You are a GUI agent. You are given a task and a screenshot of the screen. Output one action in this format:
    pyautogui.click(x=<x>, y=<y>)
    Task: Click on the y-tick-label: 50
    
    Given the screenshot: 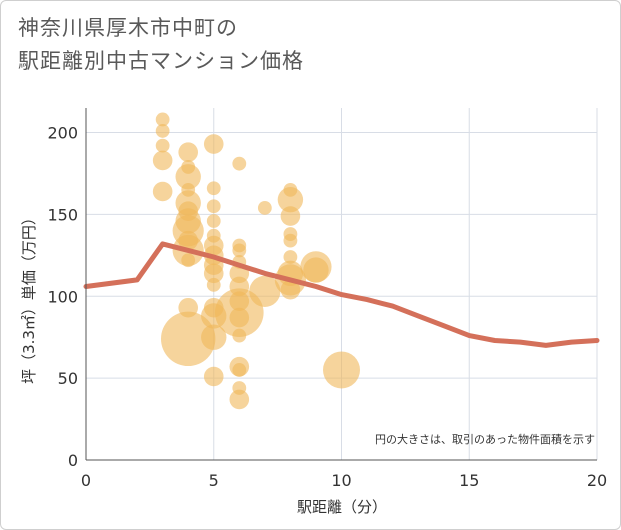 What is the action you would take?
    pyautogui.click(x=68, y=378)
    